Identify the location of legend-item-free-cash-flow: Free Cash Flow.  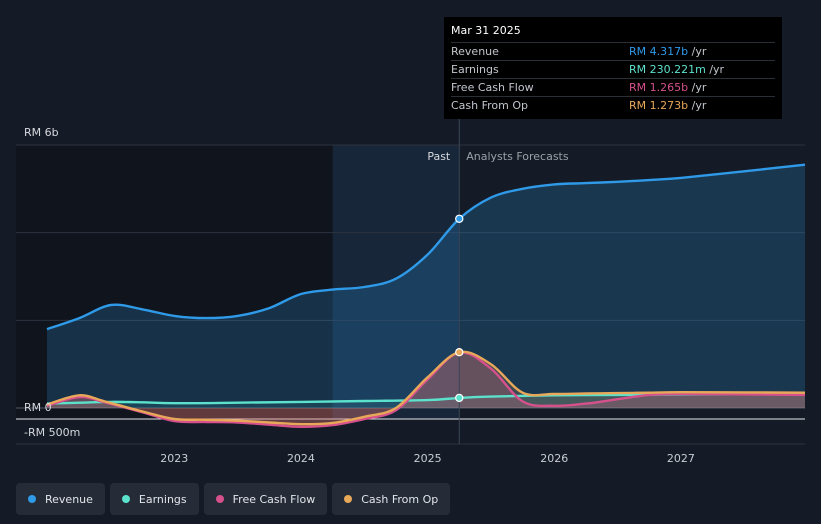
(265, 499).